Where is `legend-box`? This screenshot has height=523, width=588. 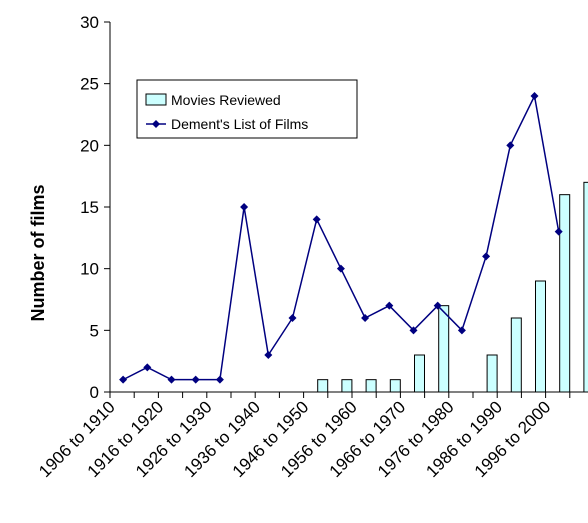 legend-box is located at coordinates (247, 109).